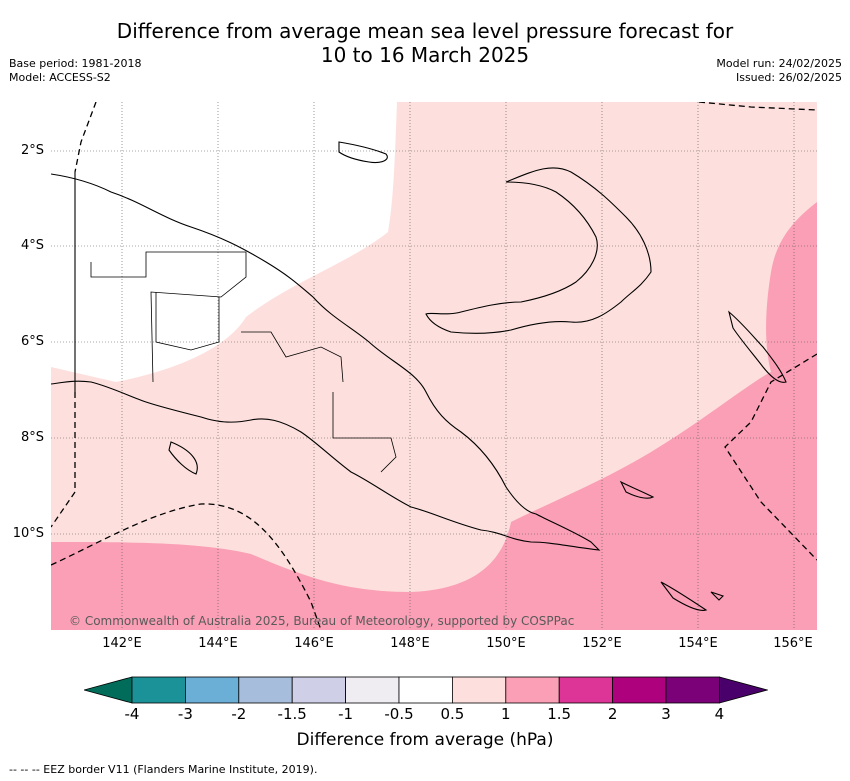  What do you see at coordinates (793, 643) in the screenshot?
I see `lon-tick-156e: 156°E` at bounding box center [793, 643].